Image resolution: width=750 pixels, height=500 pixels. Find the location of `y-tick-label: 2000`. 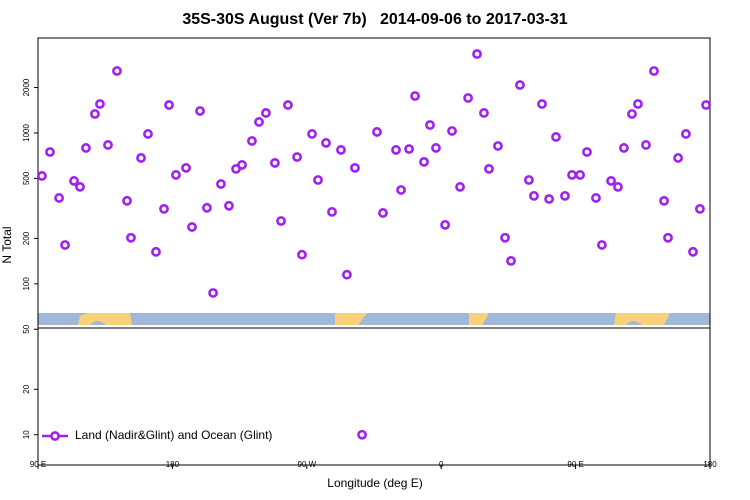

y-tick-label: 2000 is located at coordinates (26, 87).